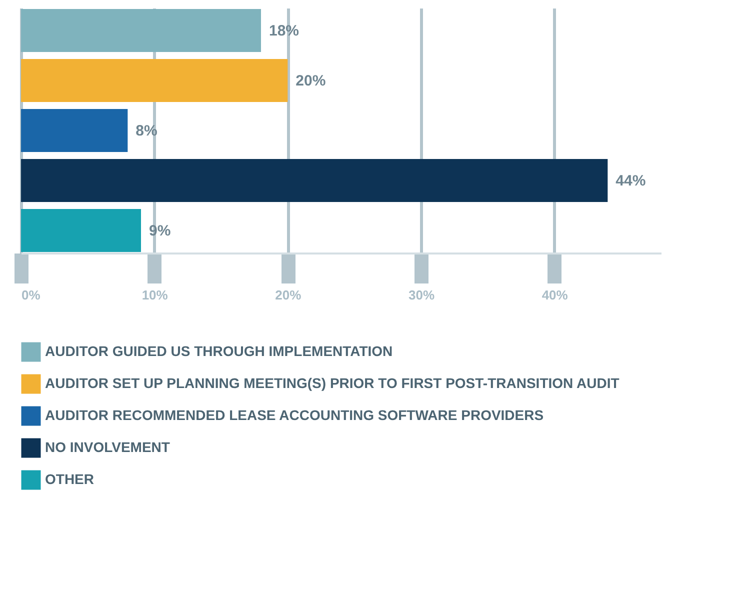 The height and width of the screenshot is (611, 751). I want to click on x-tick-label: 40%, so click(555, 295).